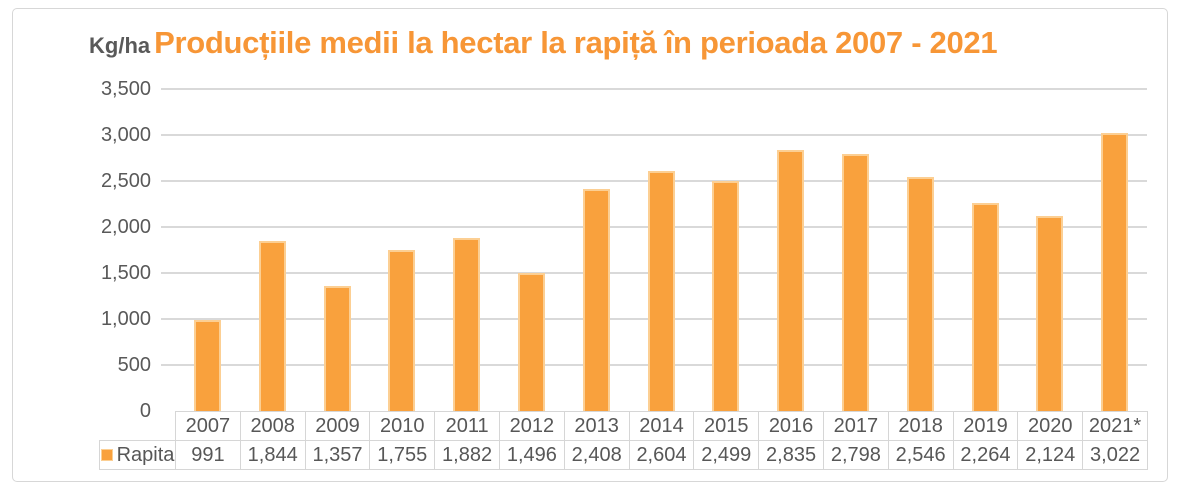 The width and height of the screenshot is (1177, 493). Describe the element at coordinates (1050, 426) in the screenshot. I see `year-header-cell: 2020` at that location.